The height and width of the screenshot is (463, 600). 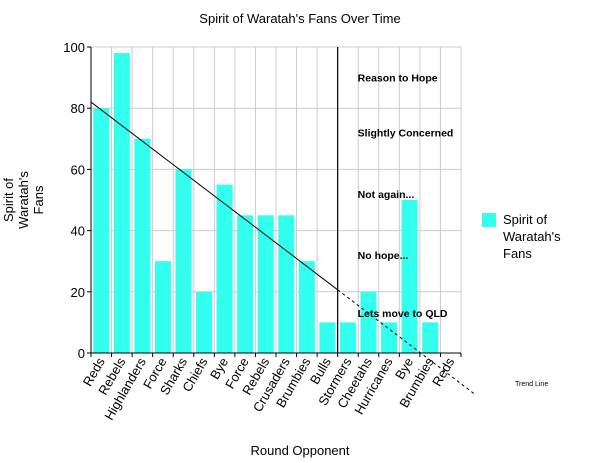 I want to click on y-tick-label: 60, so click(x=78, y=169).